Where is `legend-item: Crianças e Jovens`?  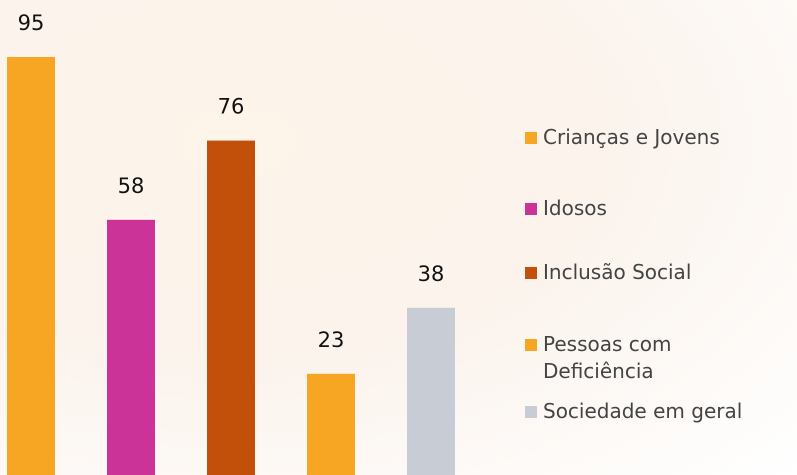
legend-item: Crianças e Jovens is located at coordinates (622, 137).